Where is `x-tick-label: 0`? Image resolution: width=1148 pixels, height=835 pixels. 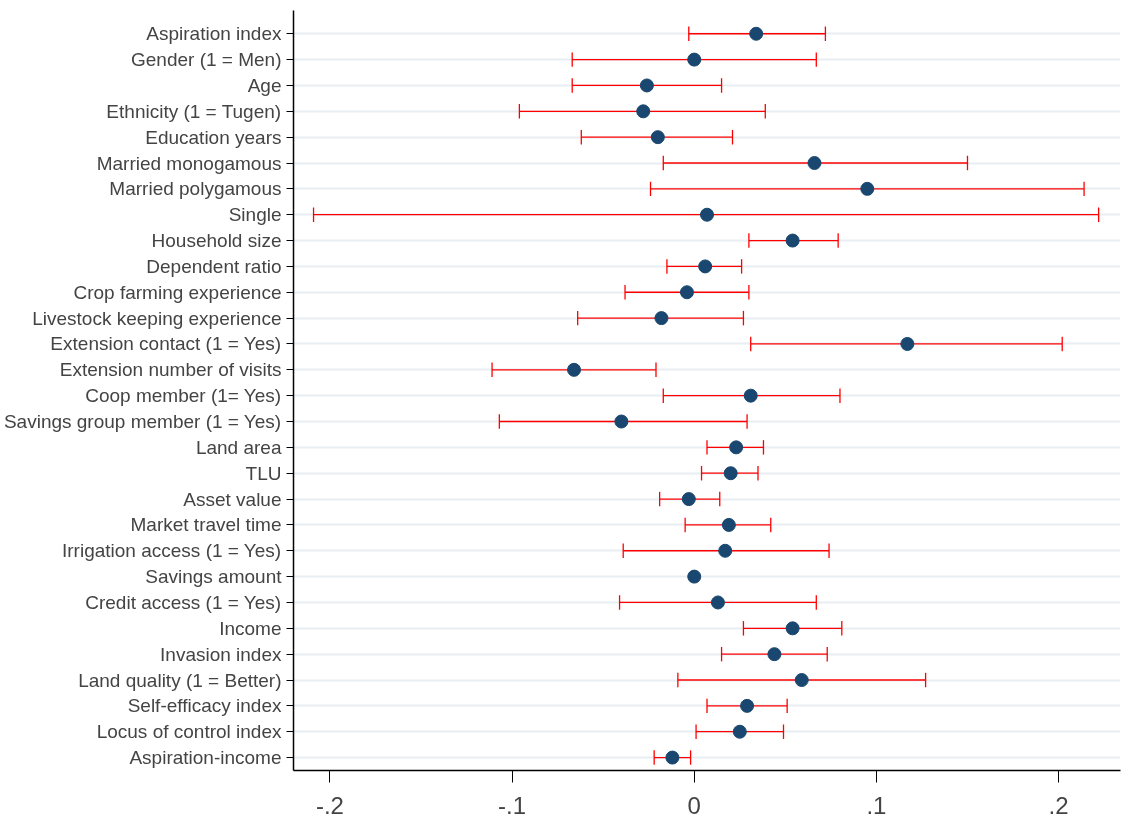
x-tick-label: 0 is located at coordinates (694, 805).